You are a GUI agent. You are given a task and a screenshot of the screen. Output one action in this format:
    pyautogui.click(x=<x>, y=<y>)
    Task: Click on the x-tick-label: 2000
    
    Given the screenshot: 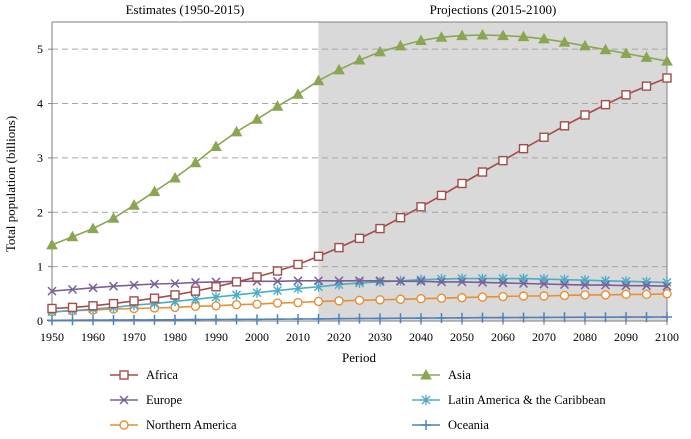 What is the action you would take?
    pyautogui.click(x=257, y=337)
    